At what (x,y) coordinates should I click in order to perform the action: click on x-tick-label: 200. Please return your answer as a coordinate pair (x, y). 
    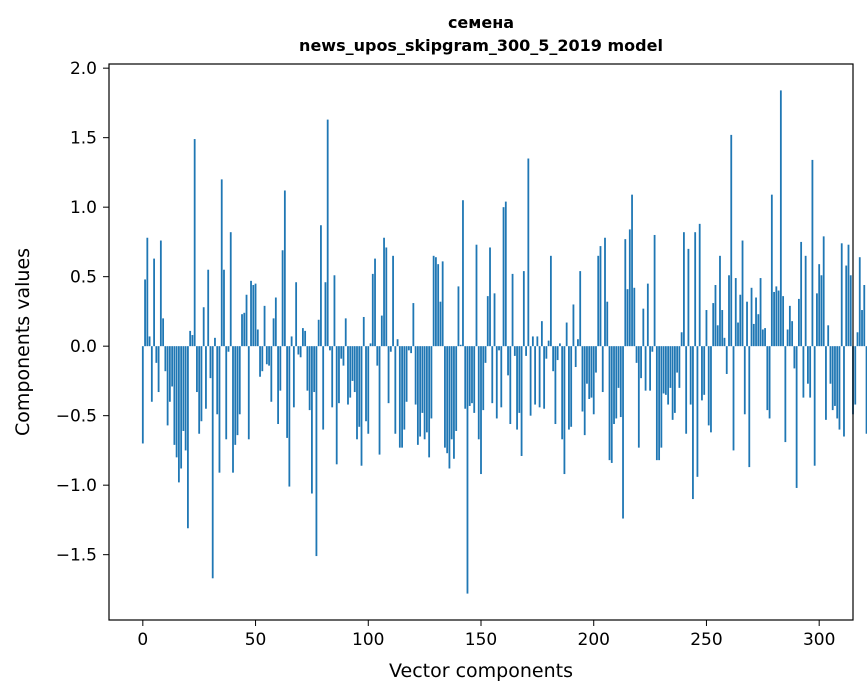
    Looking at the image, I should click on (594, 640).